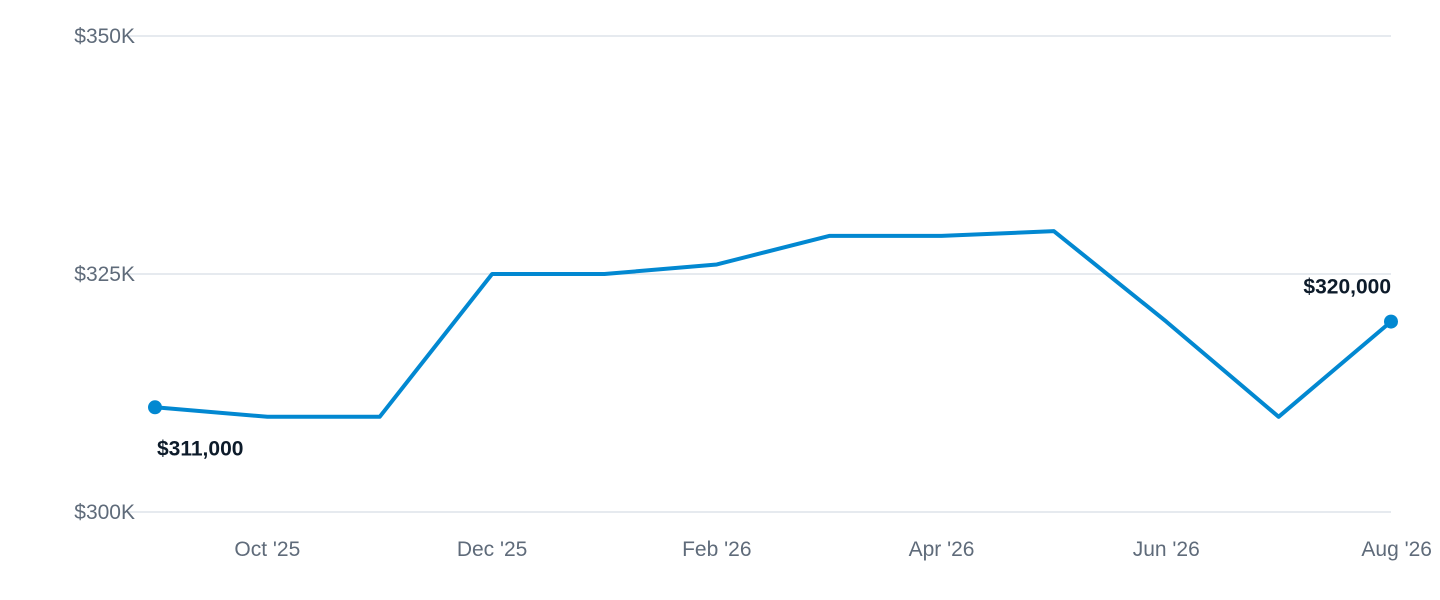  What do you see at coordinates (1396, 549) in the screenshot?
I see `x-tick-label: Aug '26` at bounding box center [1396, 549].